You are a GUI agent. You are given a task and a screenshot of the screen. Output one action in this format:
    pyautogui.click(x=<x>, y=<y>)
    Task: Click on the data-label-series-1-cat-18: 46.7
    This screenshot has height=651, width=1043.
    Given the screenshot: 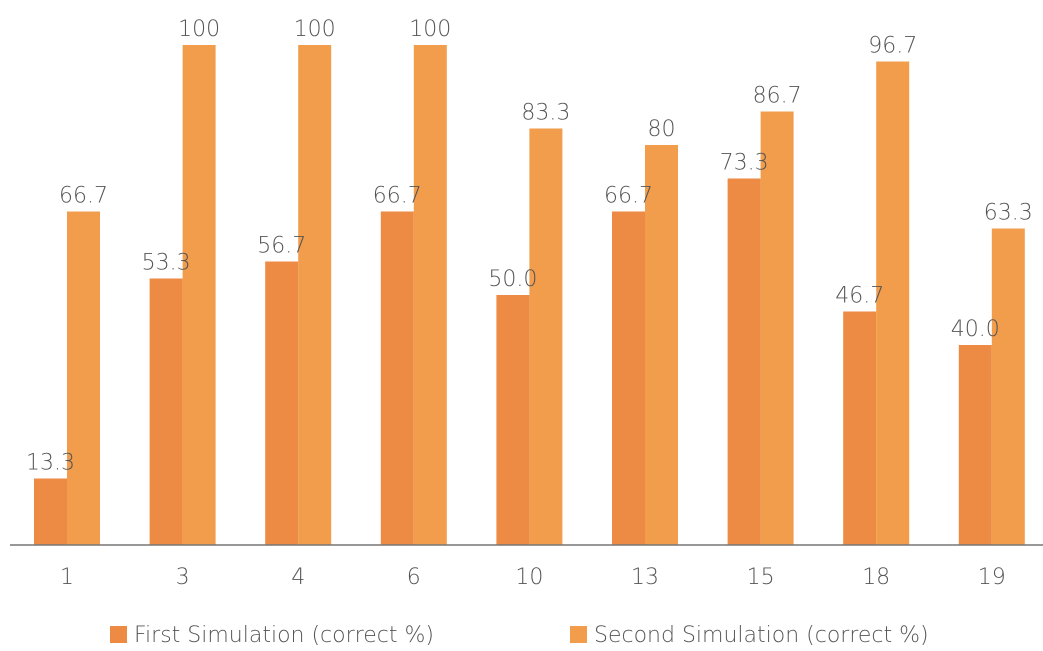 What is the action you would take?
    pyautogui.click(x=859, y=296)
    